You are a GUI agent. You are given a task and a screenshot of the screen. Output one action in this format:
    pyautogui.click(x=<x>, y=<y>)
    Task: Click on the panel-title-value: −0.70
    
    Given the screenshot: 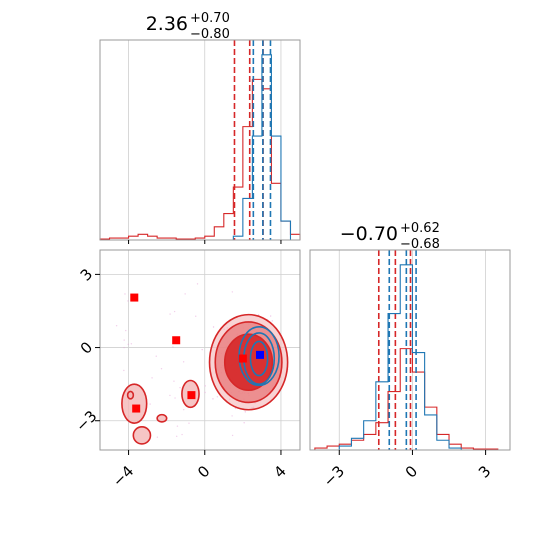 What is the action you would take?
    pyautogui.click(x=369, y=234)
    